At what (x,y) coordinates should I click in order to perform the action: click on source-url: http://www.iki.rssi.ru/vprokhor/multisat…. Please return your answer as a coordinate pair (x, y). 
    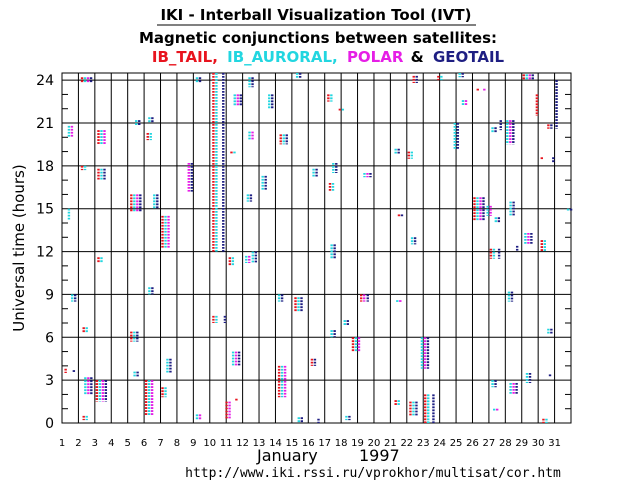
    Looking at the image, I should click on (373, 473).